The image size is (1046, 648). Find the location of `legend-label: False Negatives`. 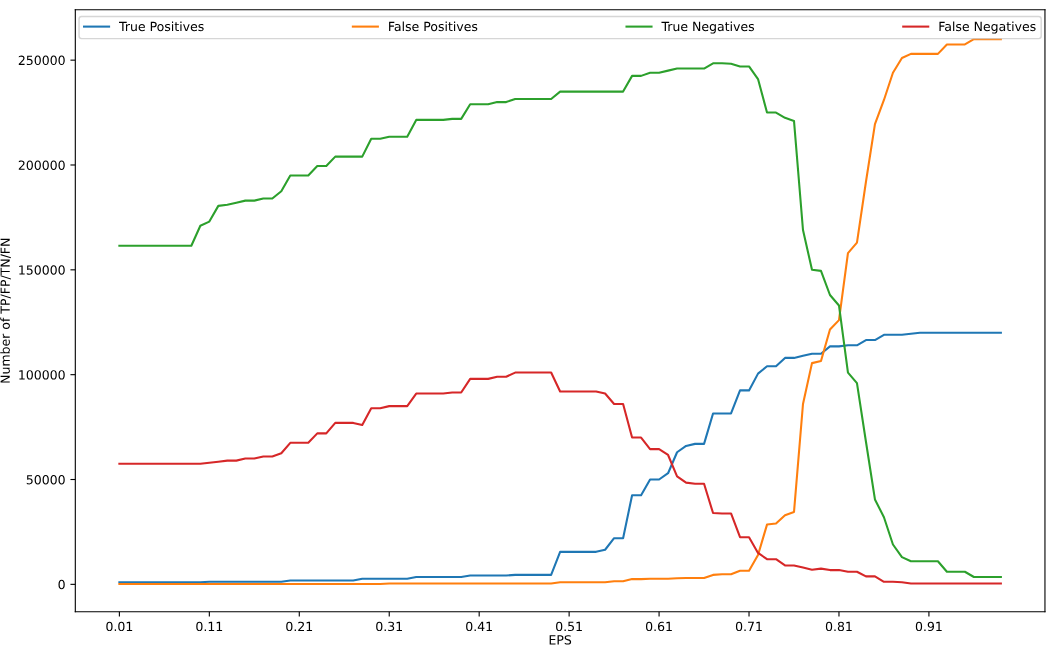

legend-label: False Negatives is located at coordinates (987, 27).